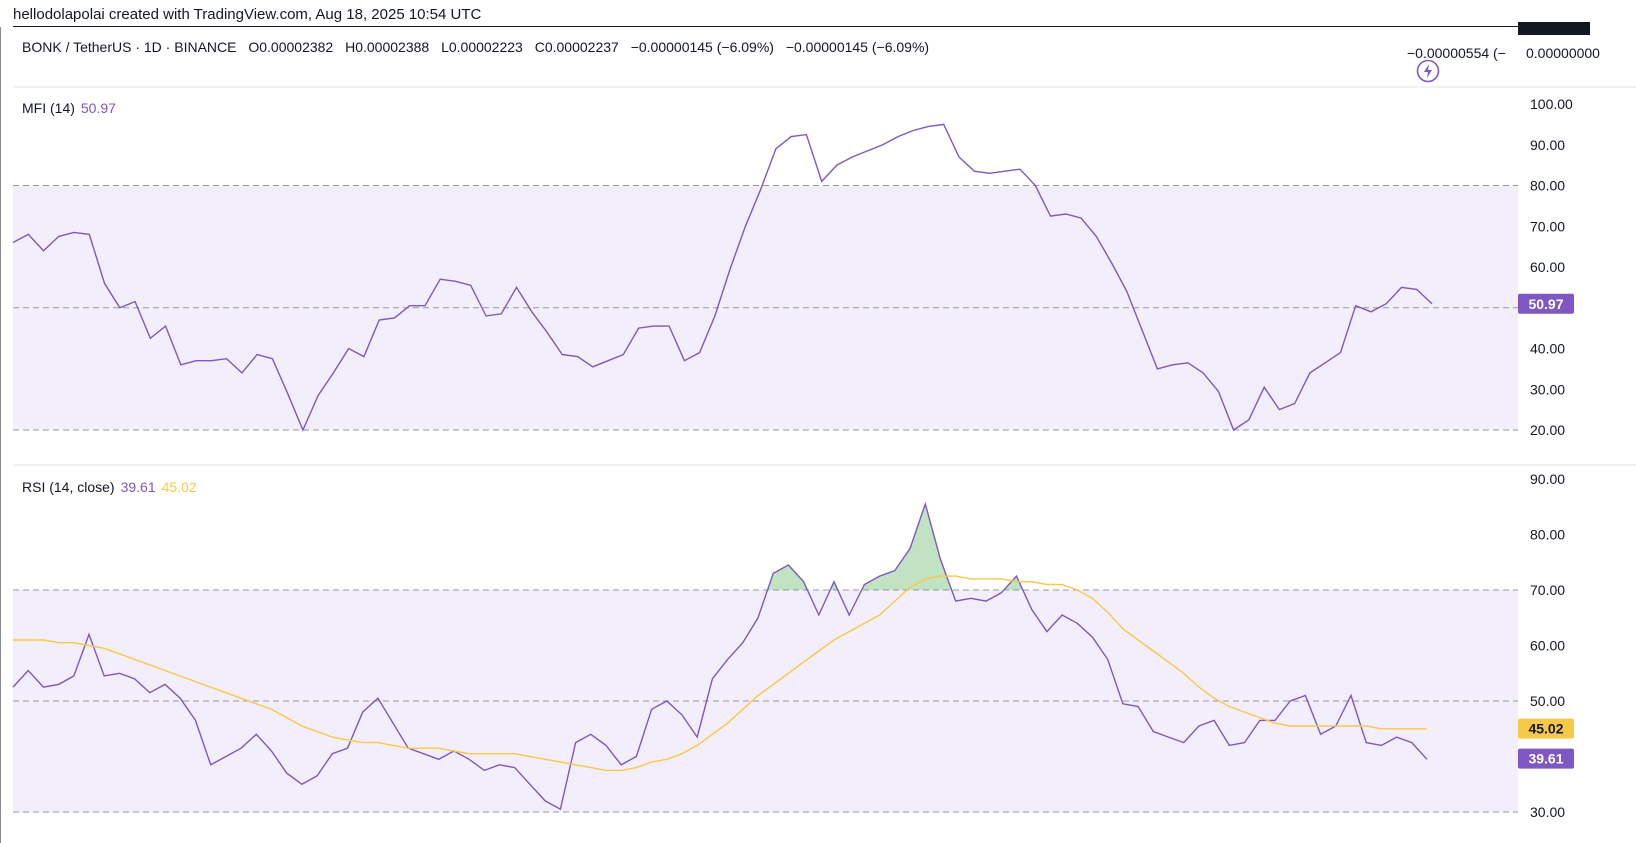 The width and height of the screenshot is (1636, 843). I want to click on lightning-bolt-icon, so click(1428, 71).